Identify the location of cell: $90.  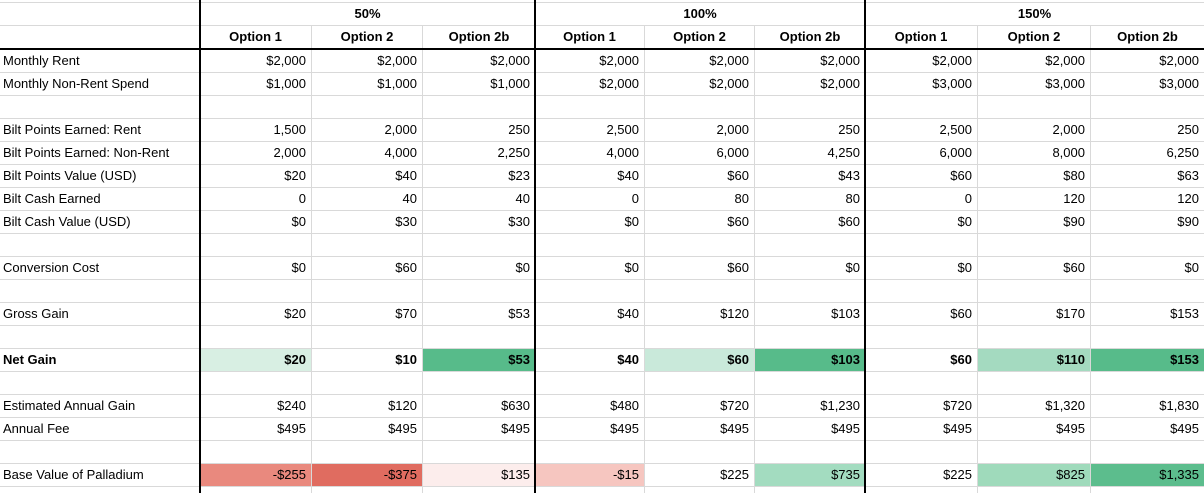
(1034, 222).